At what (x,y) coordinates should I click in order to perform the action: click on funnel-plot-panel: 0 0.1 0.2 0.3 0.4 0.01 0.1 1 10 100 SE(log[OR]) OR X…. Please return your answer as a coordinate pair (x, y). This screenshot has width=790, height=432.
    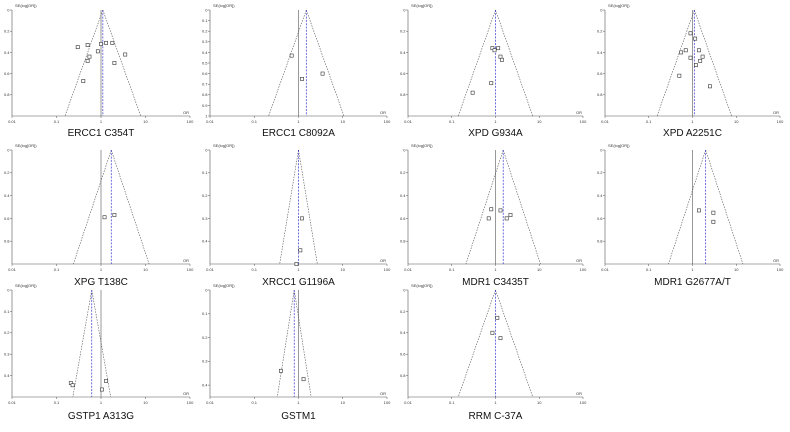
    Looking at the image, I should click on (296, 215).